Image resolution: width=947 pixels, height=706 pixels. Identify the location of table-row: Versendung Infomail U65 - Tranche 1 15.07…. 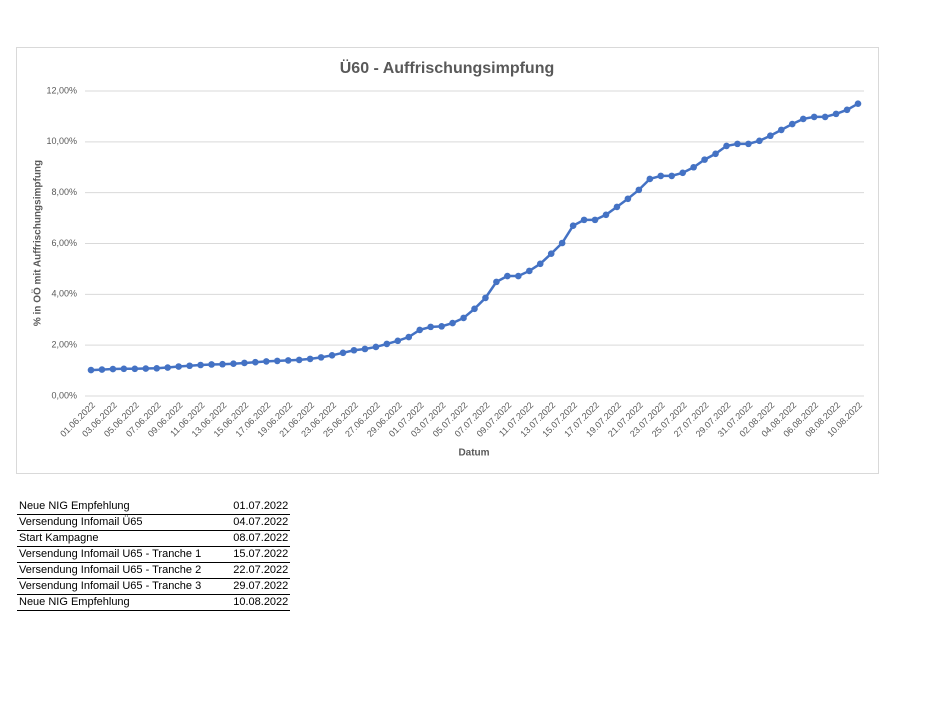
(154, 554).